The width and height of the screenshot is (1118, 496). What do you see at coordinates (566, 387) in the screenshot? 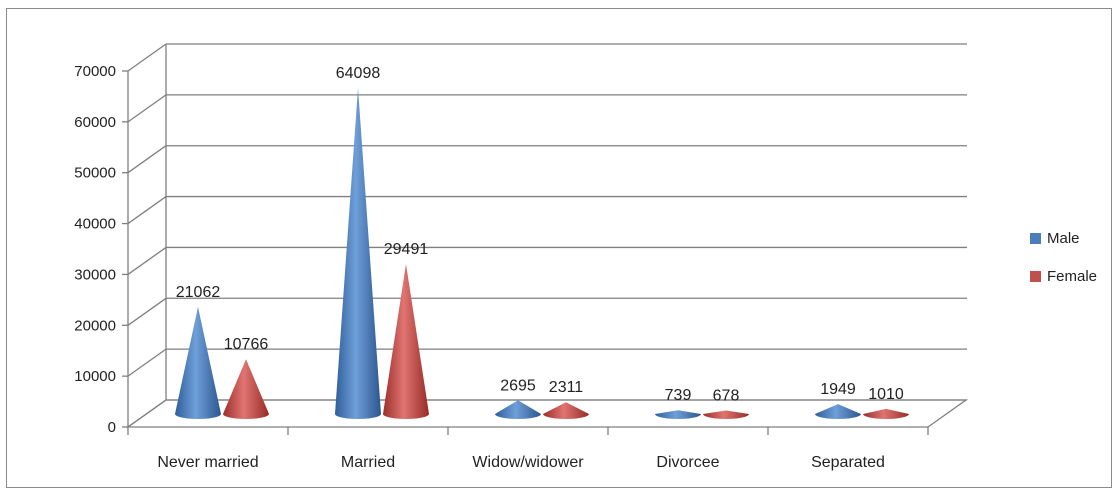
I see `data-label: 2311` at bounding box center [566, 387].